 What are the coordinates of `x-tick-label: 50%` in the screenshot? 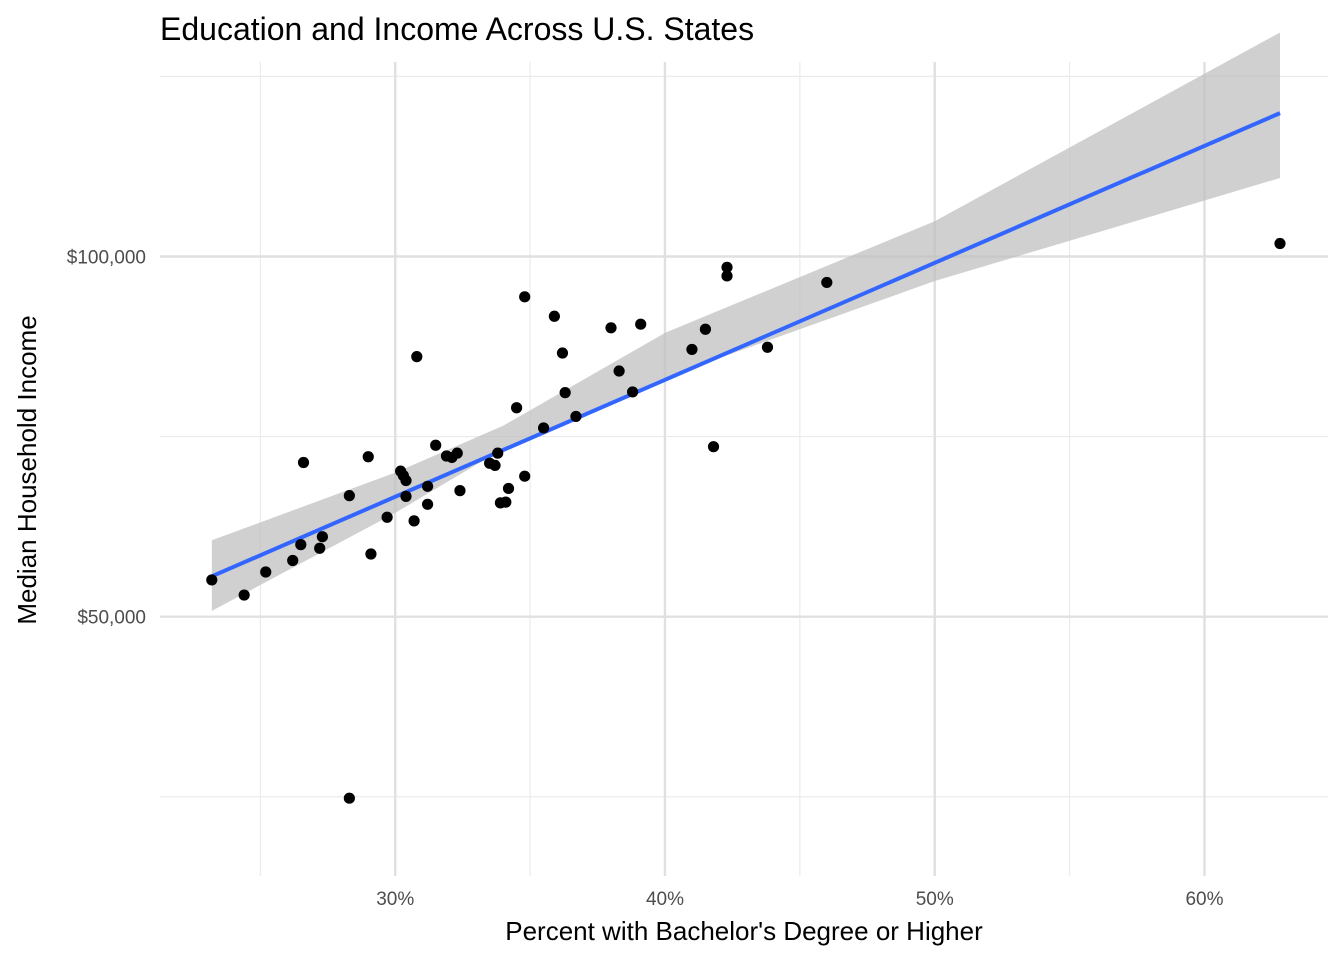 It's located at (935, 899).